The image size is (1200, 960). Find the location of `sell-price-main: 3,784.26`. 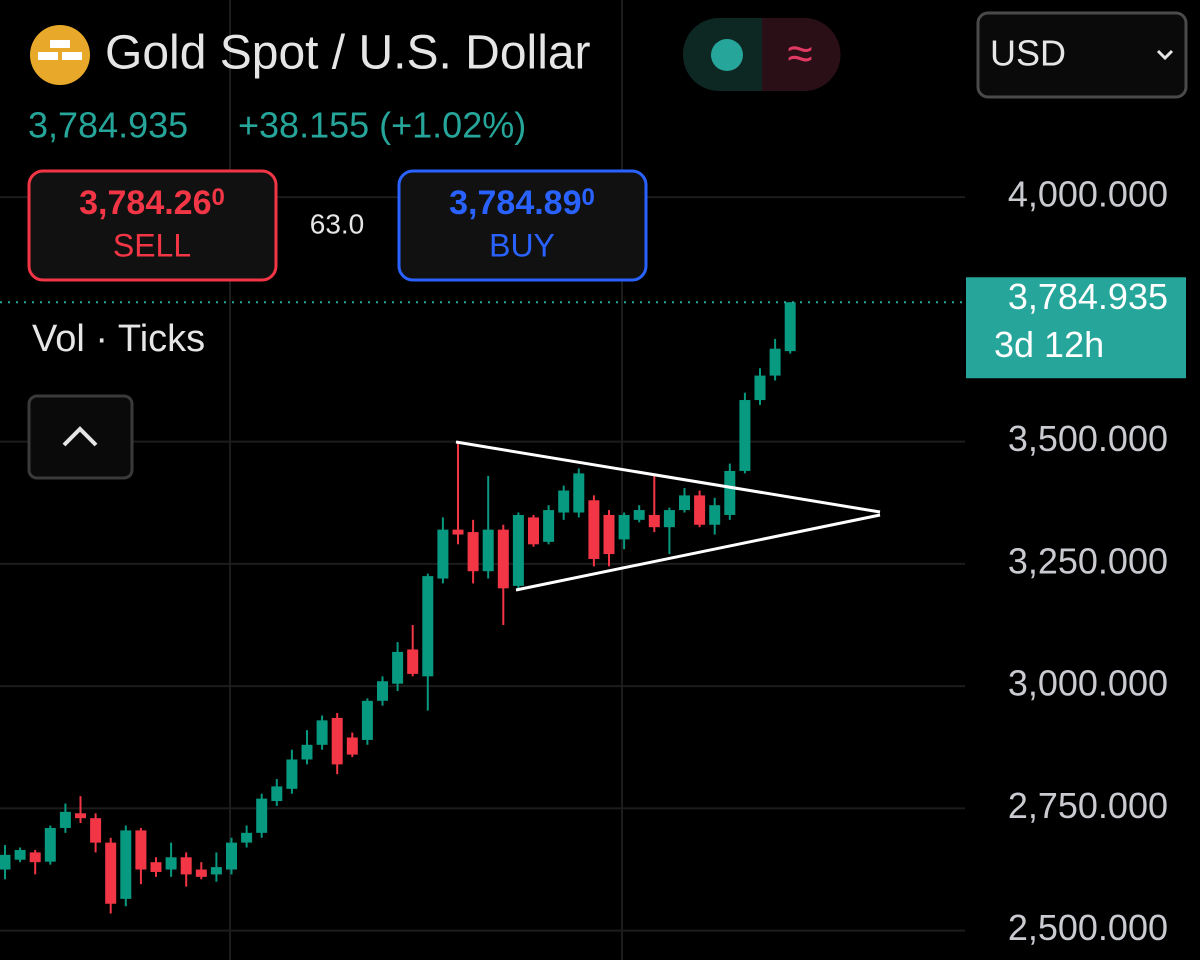

sell-price-main: 3,784.26 is located at coordinates (145, 203).